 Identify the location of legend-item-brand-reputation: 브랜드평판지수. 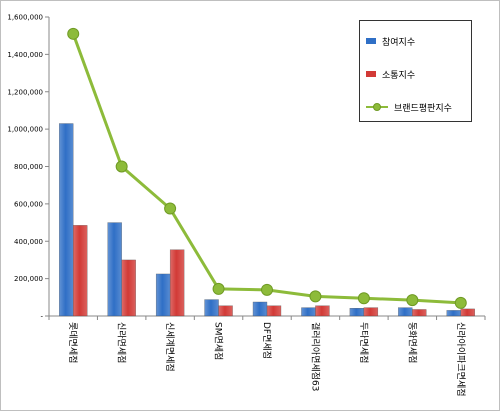
(409, 107).